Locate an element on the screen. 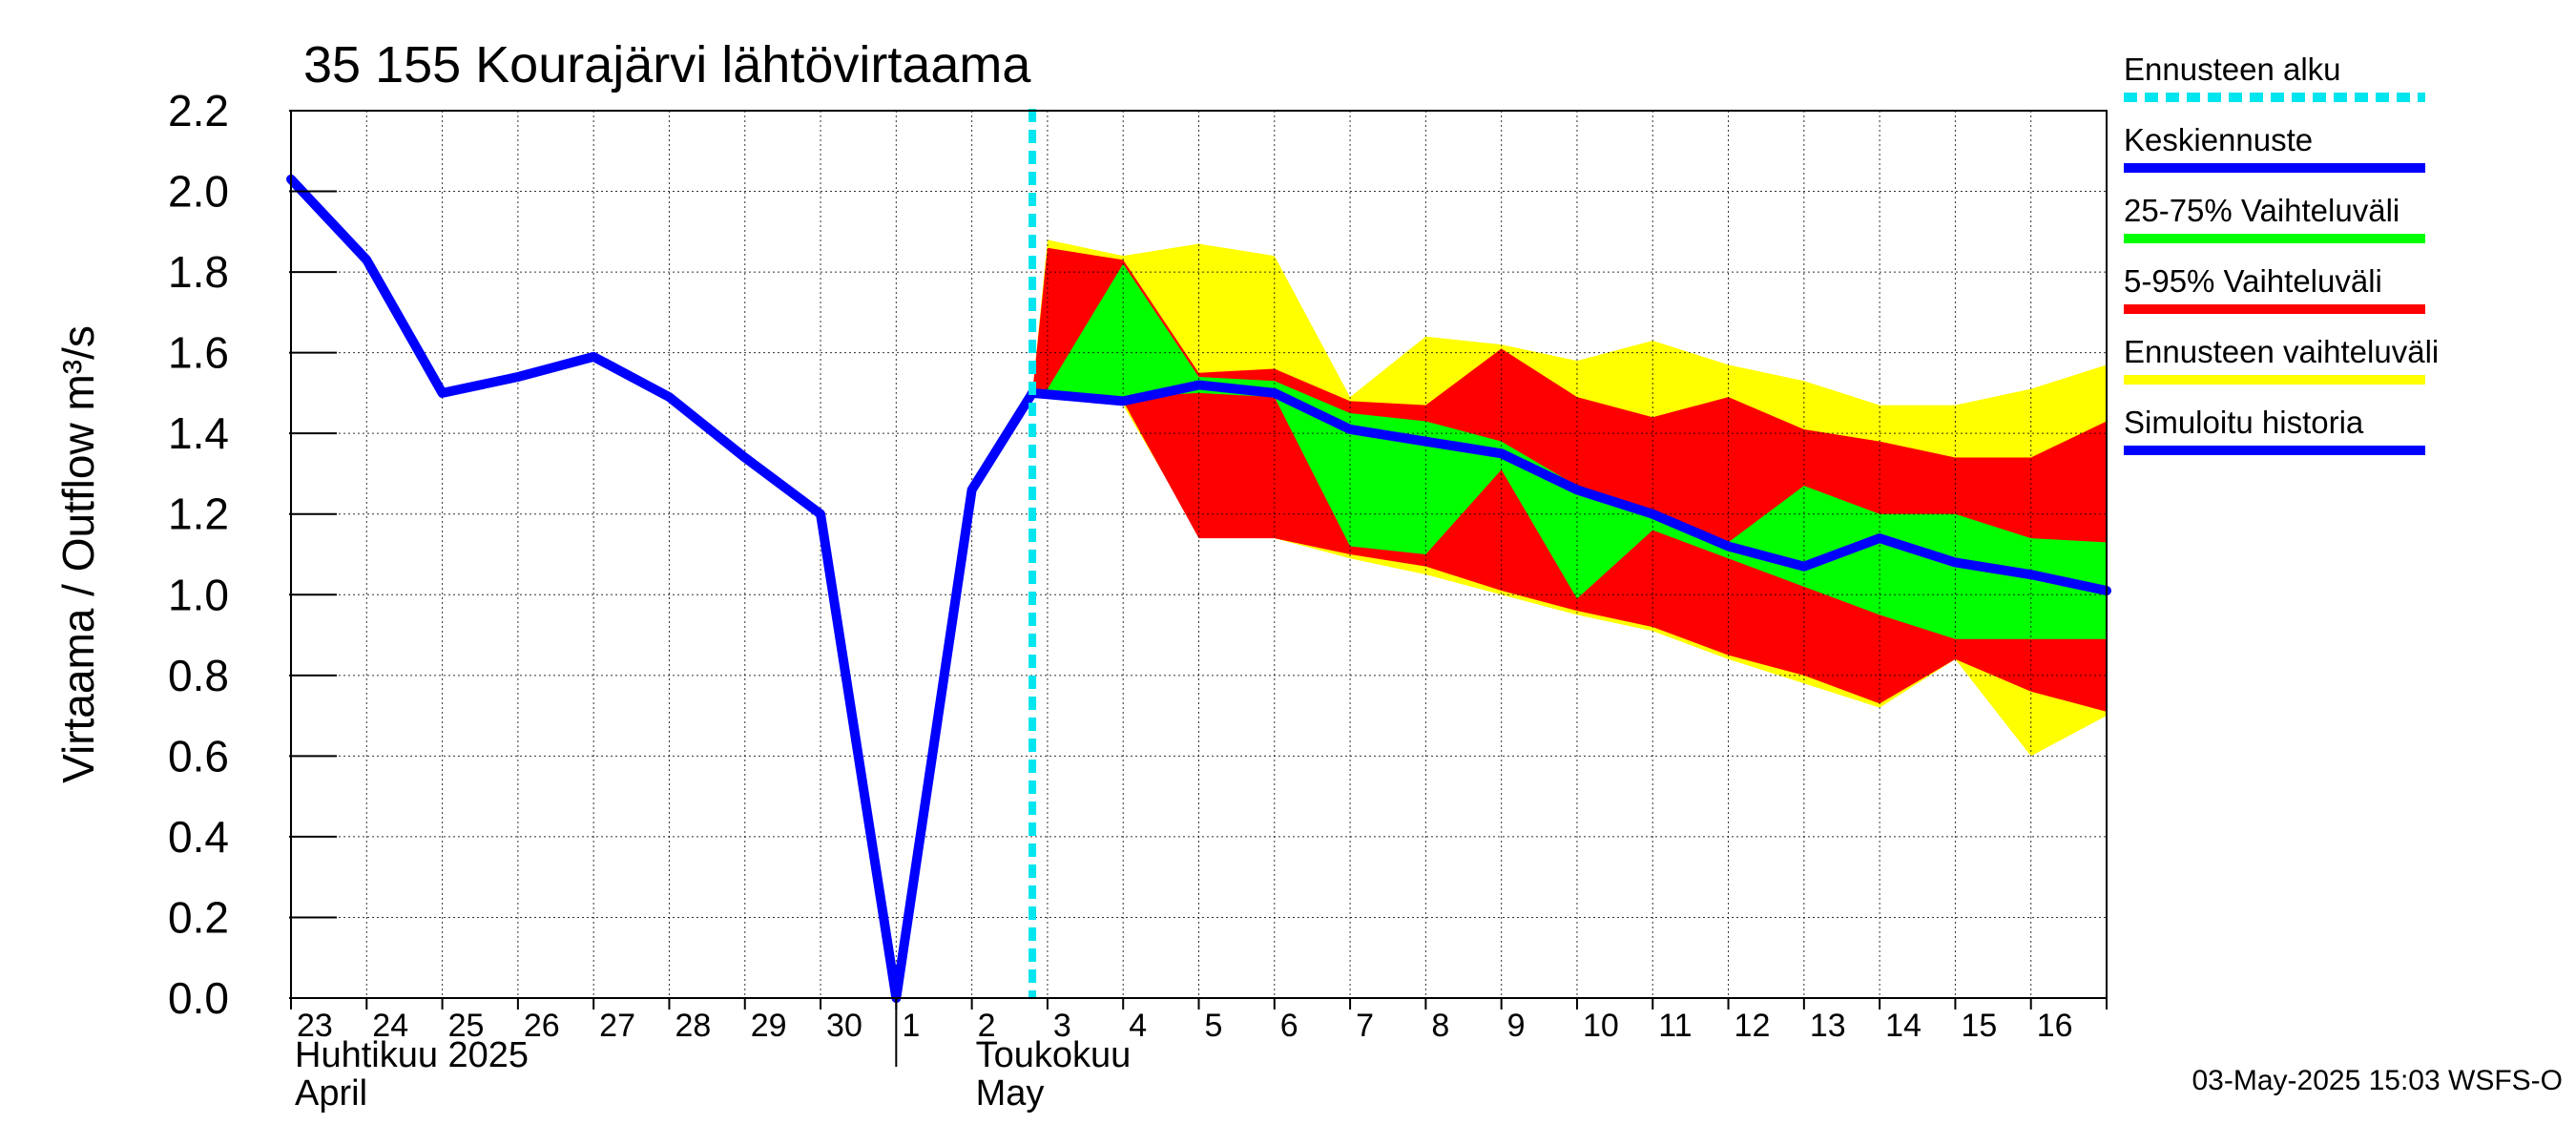  x-tick-label: 3 is located at coordinates (1062, 1026).